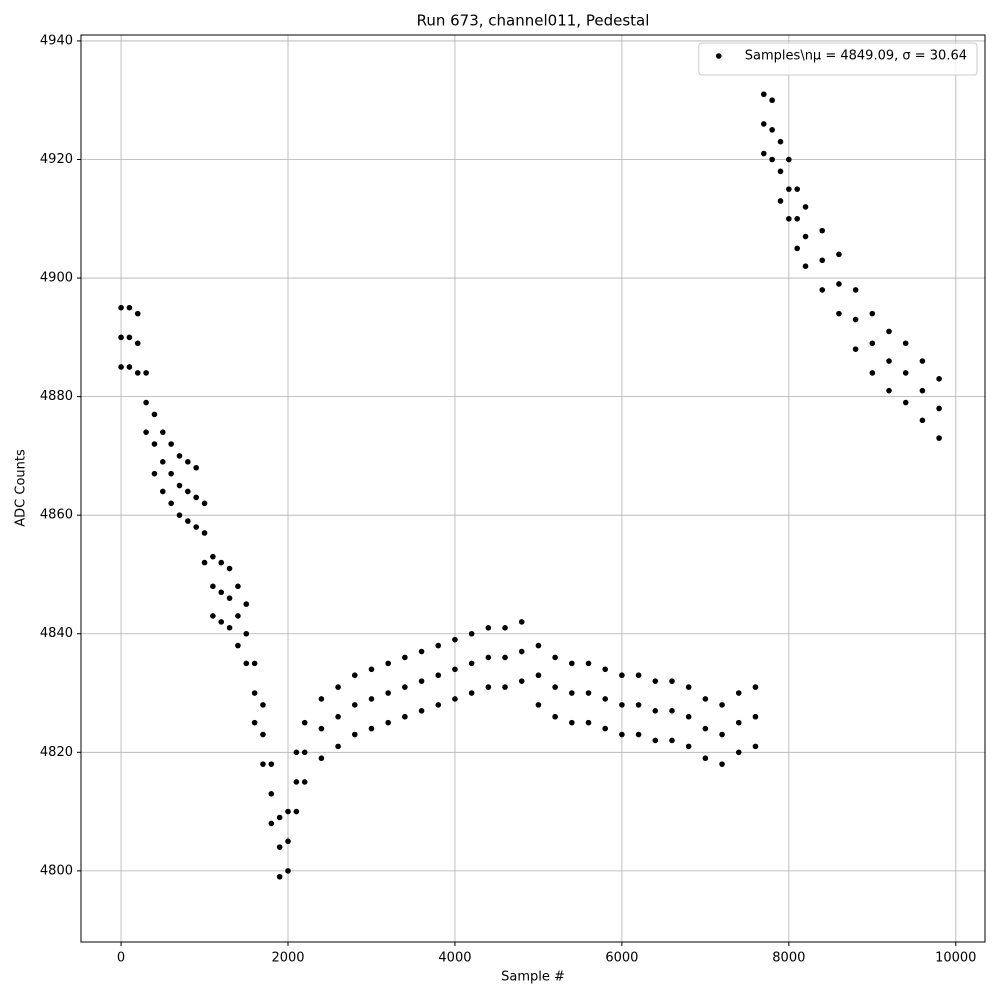  I want to click on x-tick-label: 8000, so click(788, 958).